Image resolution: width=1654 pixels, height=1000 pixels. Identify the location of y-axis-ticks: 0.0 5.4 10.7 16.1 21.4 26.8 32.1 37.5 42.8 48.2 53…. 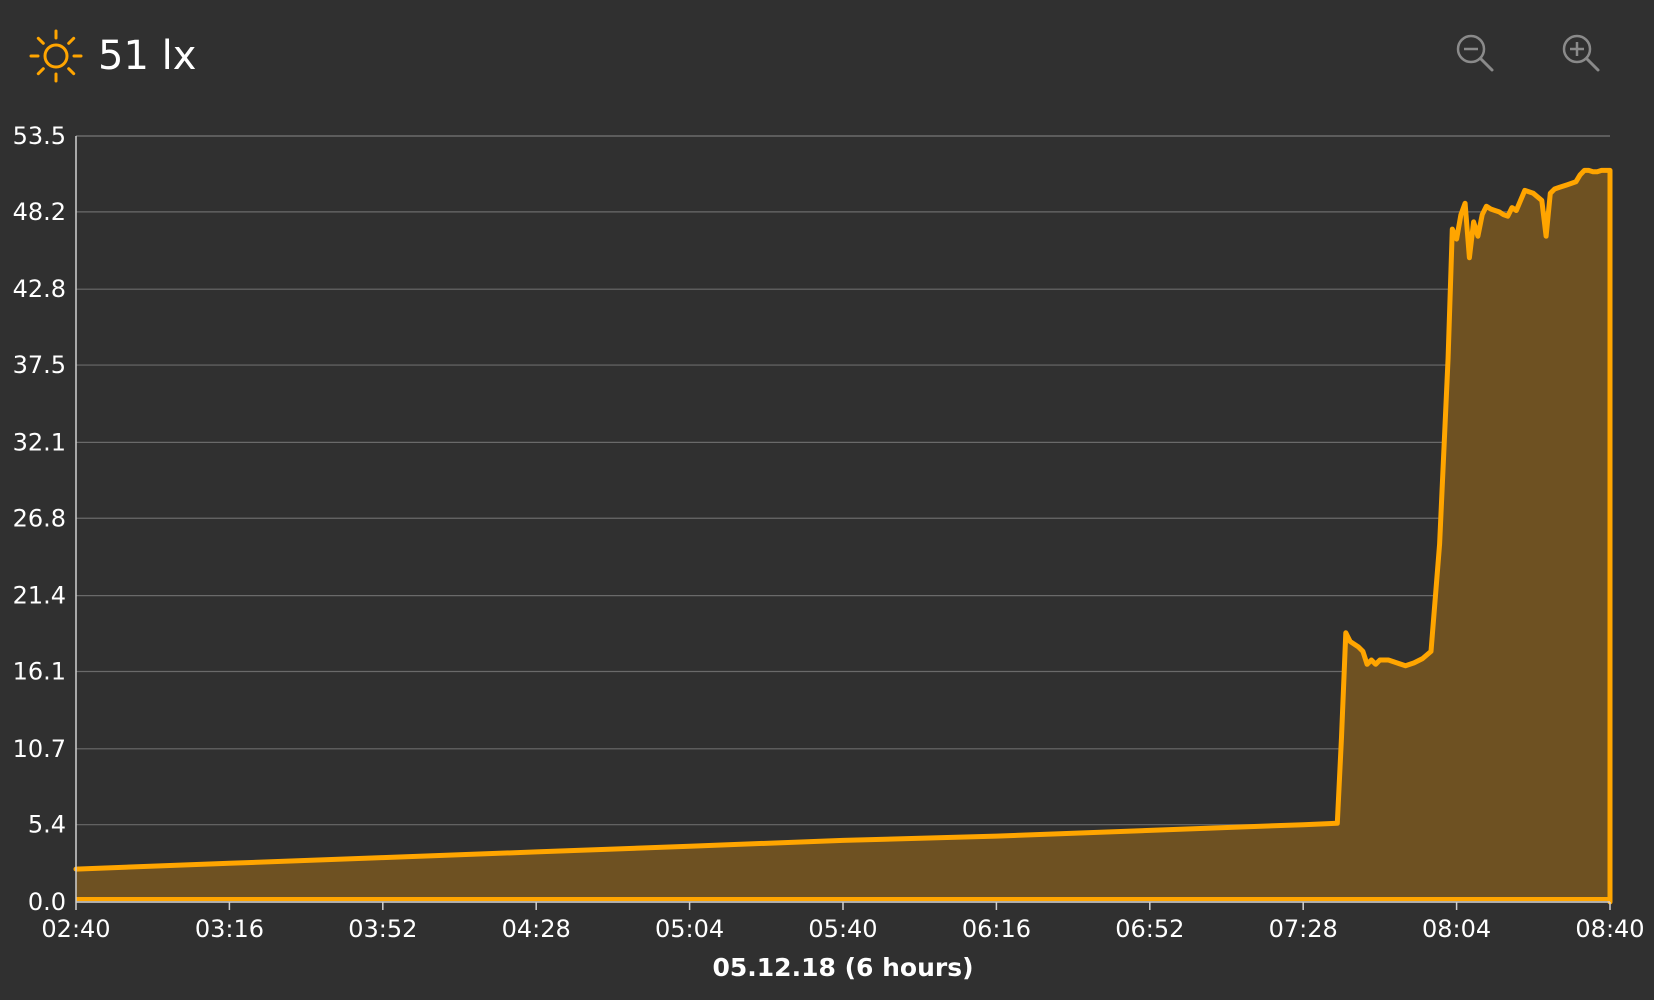
(39, 519).